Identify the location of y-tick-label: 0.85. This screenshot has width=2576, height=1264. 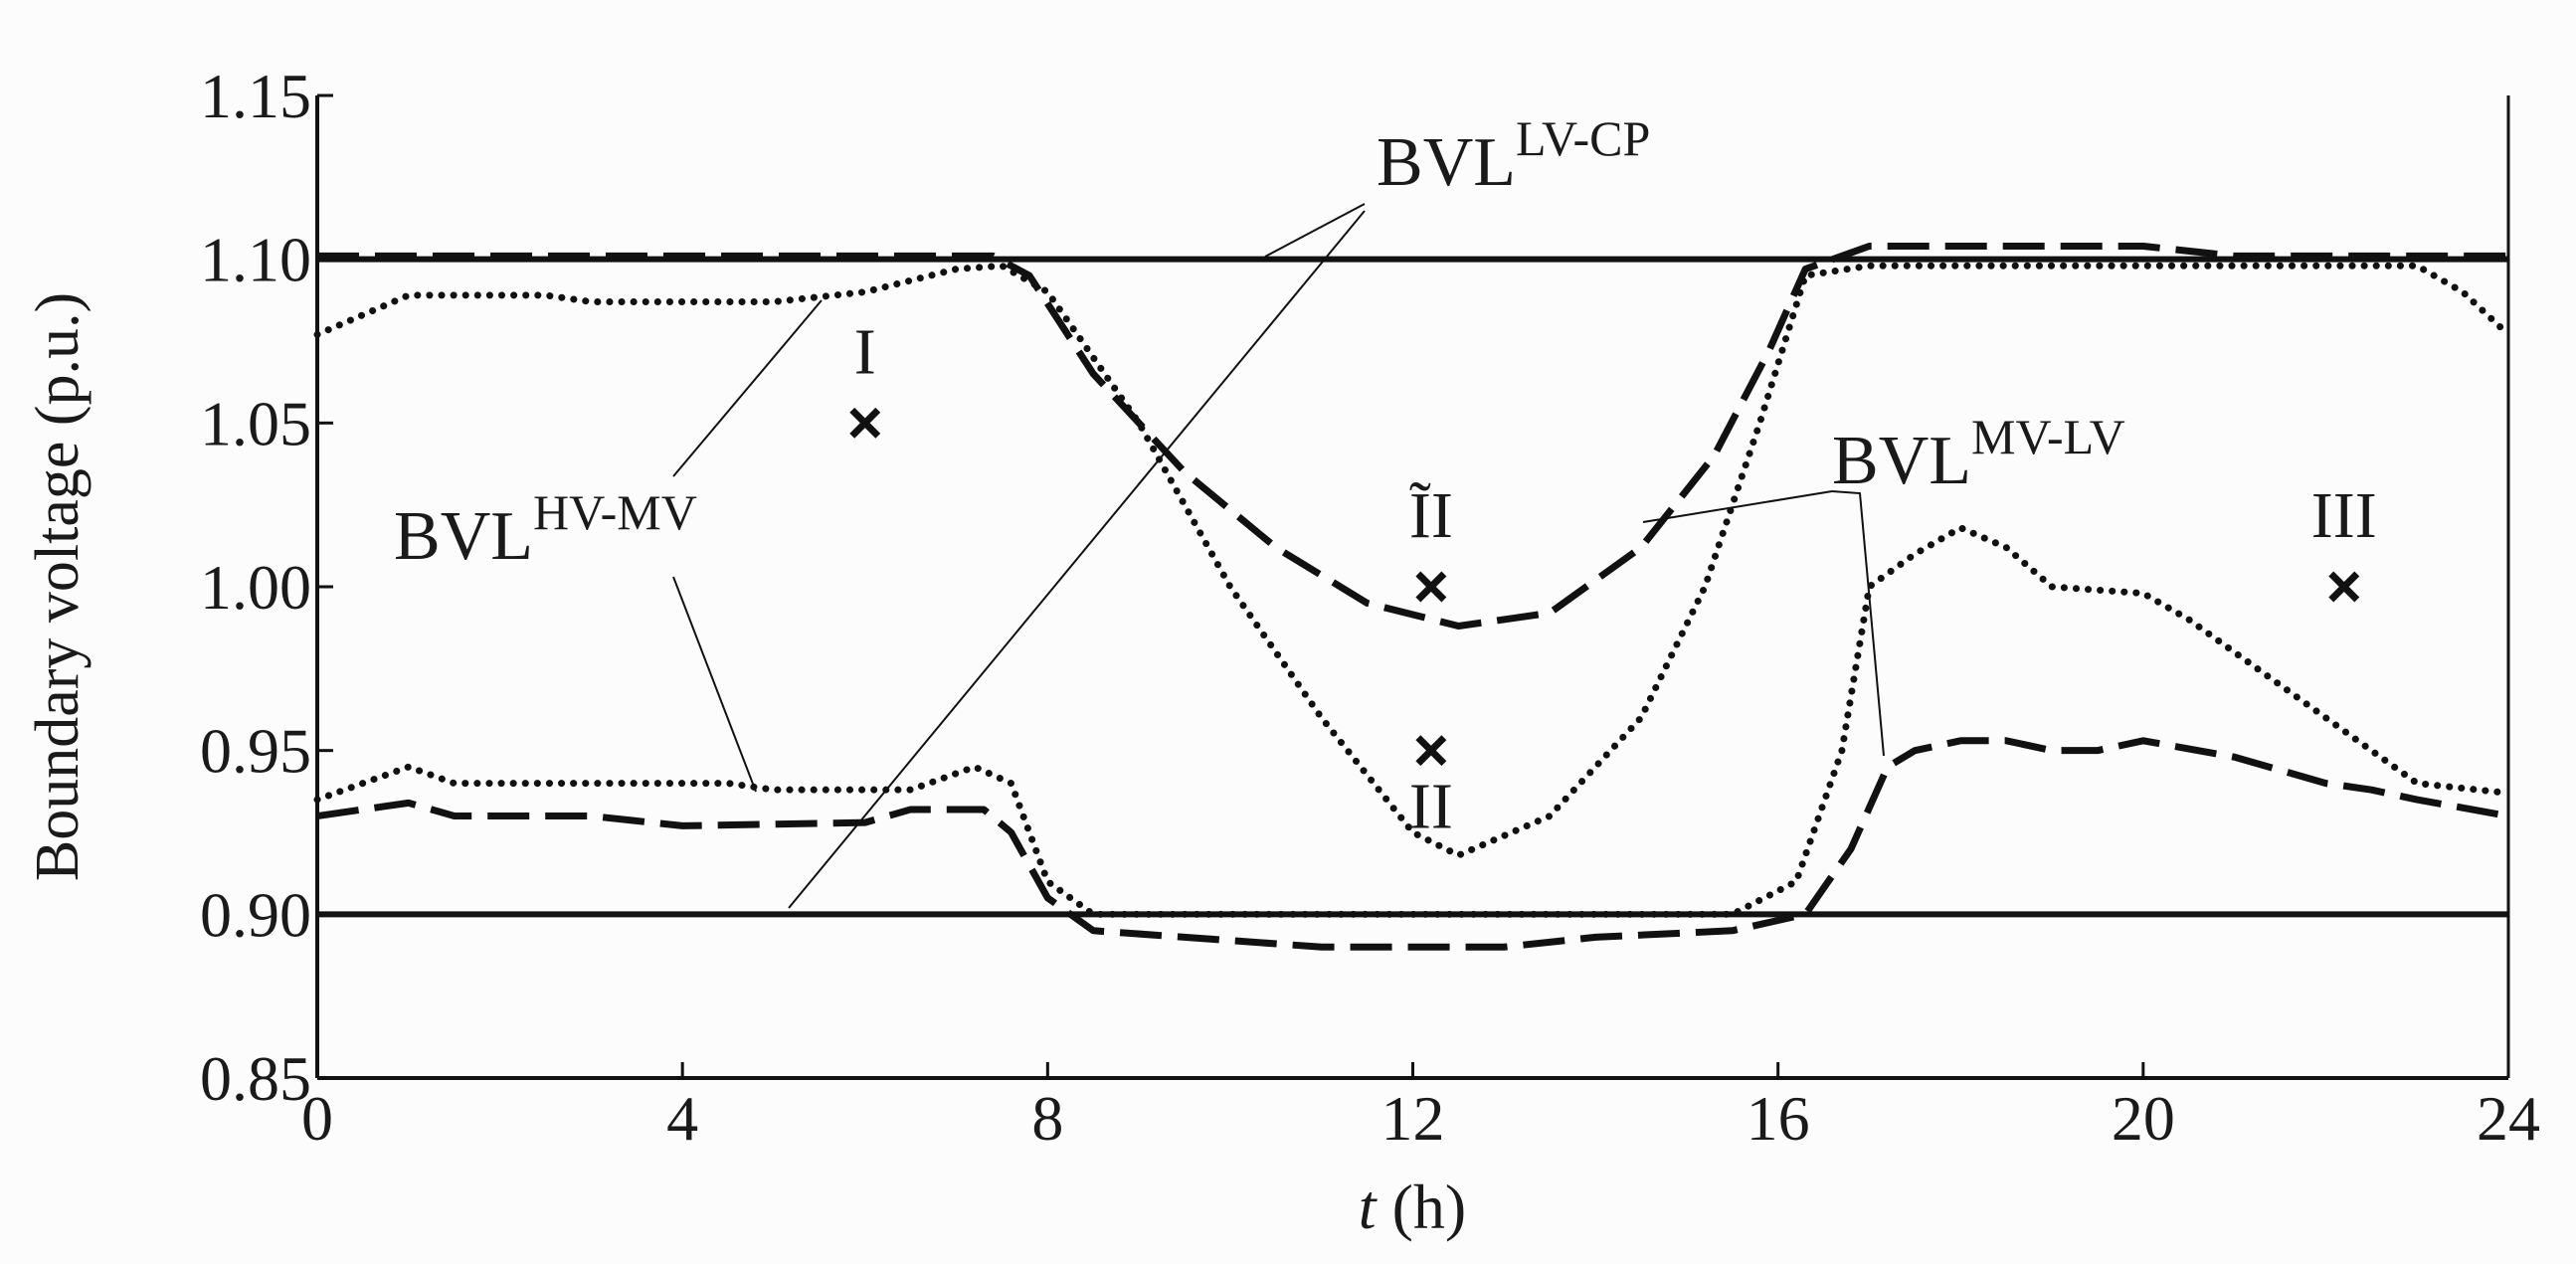
(255, 1078).